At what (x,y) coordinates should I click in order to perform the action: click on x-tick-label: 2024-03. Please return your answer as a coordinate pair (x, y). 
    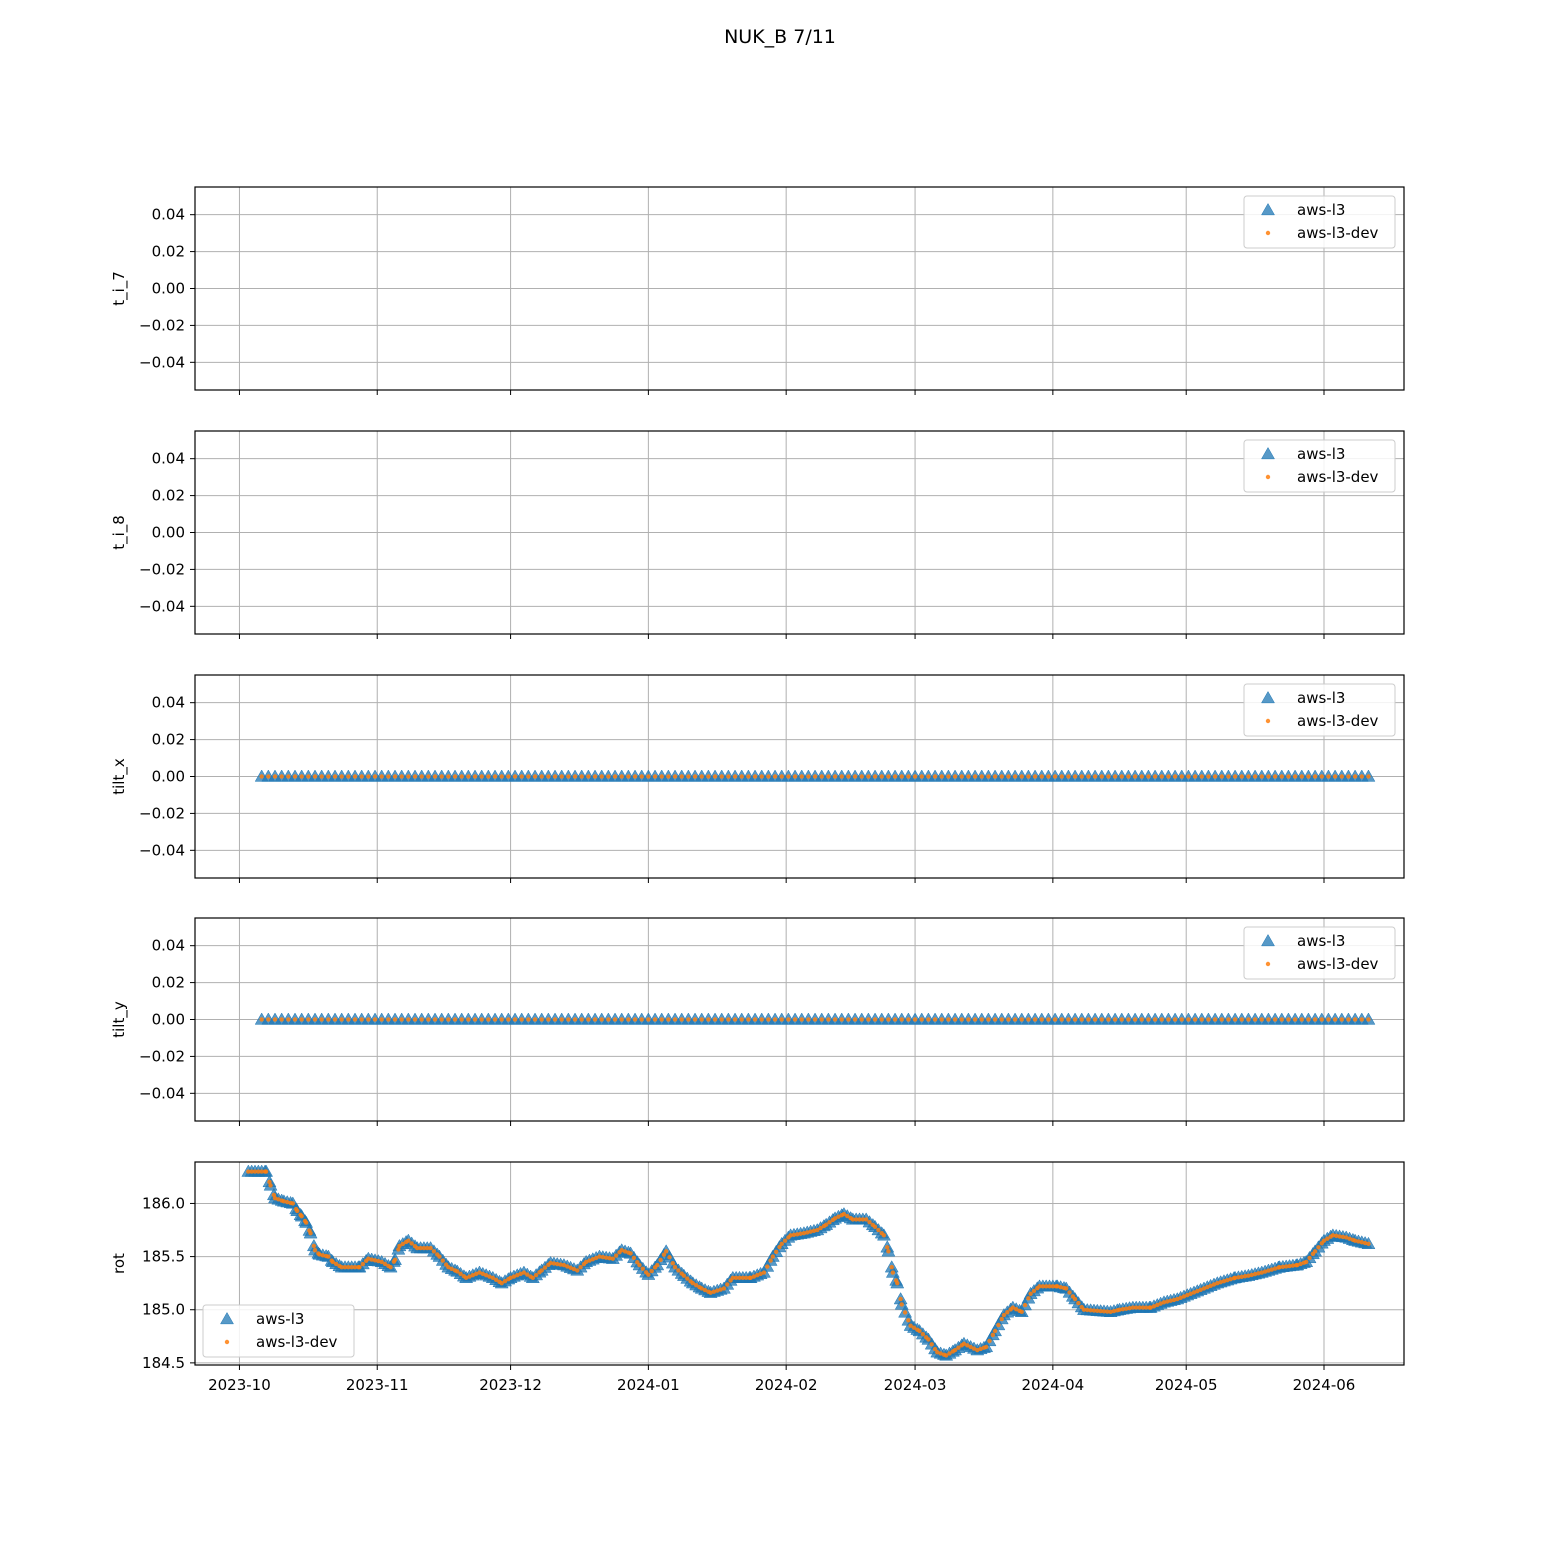
    Looking at the image, I should click on (915, 1385).